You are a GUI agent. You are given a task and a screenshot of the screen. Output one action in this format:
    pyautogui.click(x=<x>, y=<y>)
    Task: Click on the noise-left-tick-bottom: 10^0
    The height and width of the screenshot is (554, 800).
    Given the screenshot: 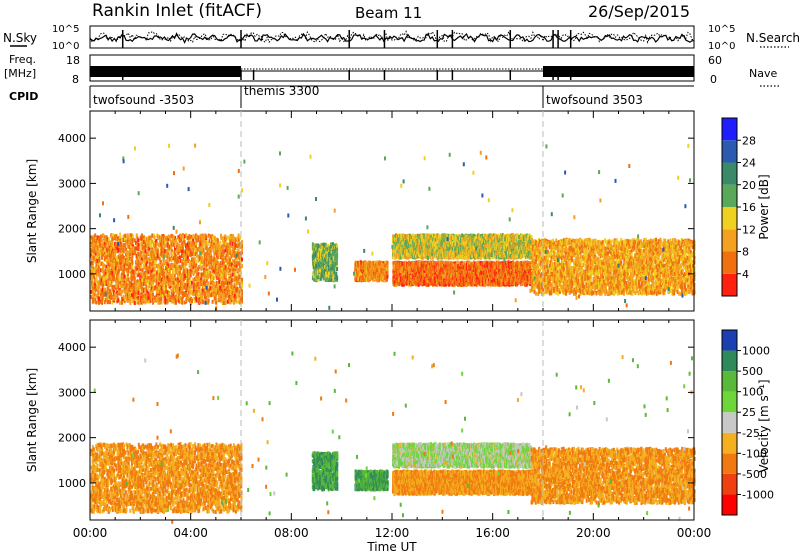 What is the action you would take?
    pyautogui.click(x=65, y=46)
    